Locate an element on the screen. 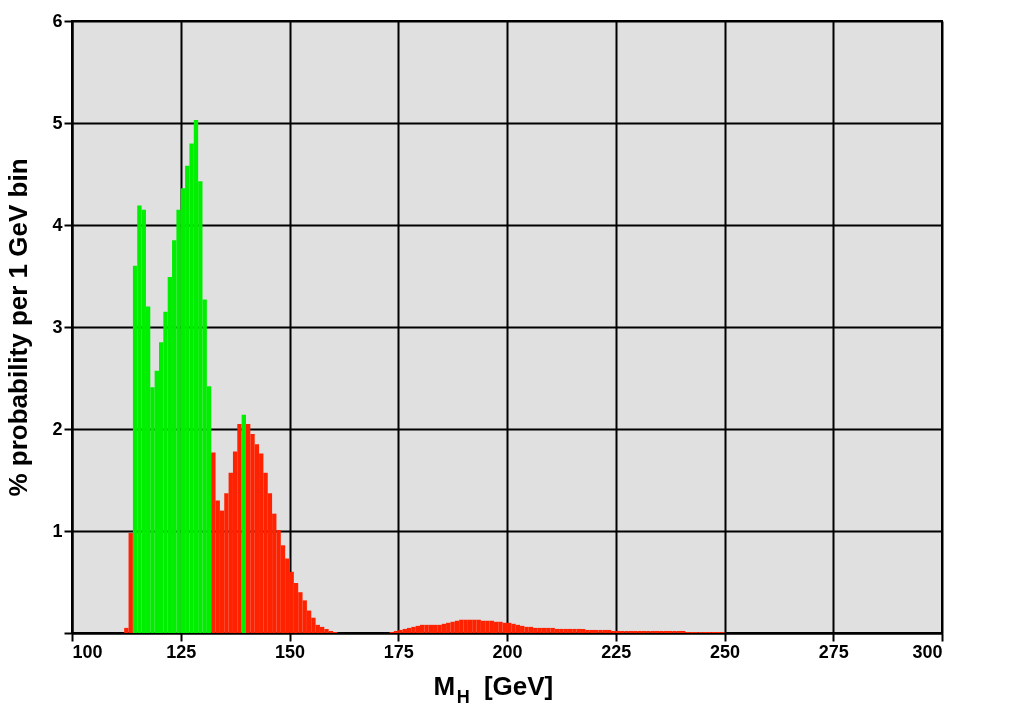 The width and height of the screenshot is (1011, 726). x-tick-label: 100 is located at coordinates (87, 651).